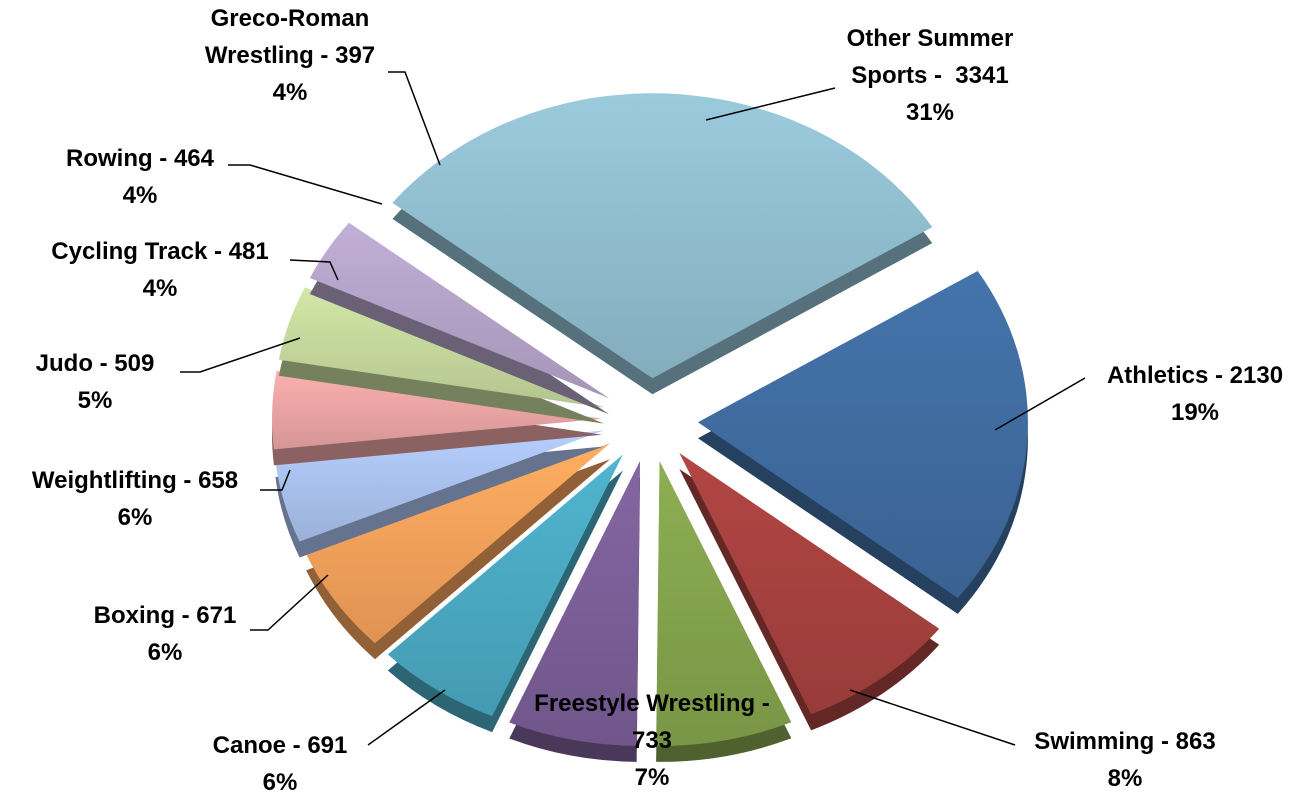  What do you see at coordinates (652, 777) in the screenshot?
I see `percent-label: 7%` at bounding box center [652, 777].